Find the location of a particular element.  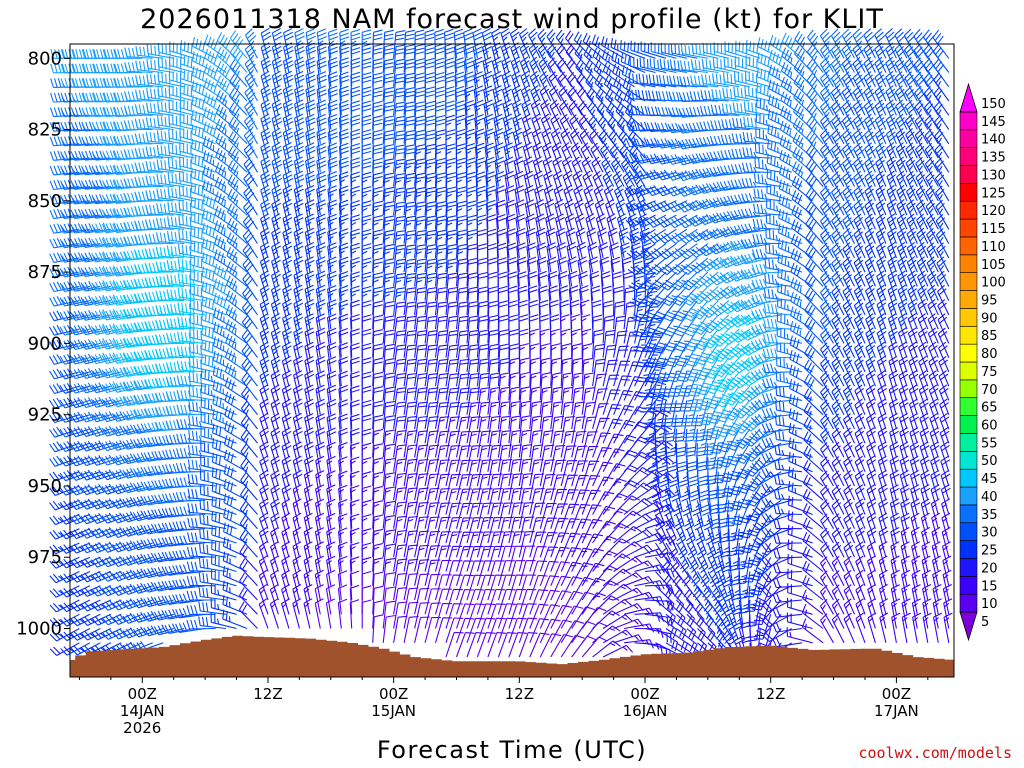

x-tick-label: 12Z is located at coordinates (267, 694).